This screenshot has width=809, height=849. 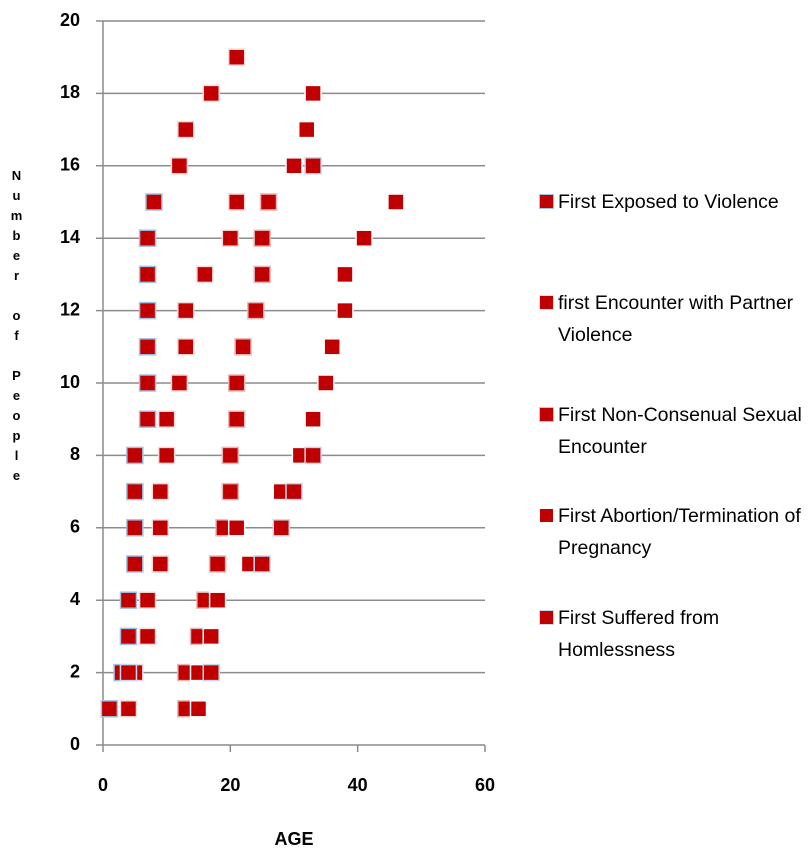 I want to click on legend-item: First Suffered from Homlessness, so click(x=673, y=634).